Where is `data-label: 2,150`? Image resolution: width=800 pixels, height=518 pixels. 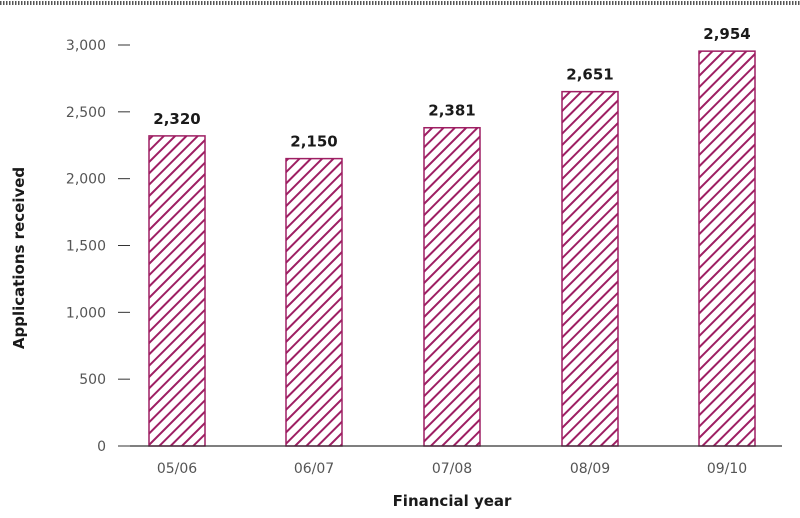 data-label: 2,150 is located at coordinates (313, 142).